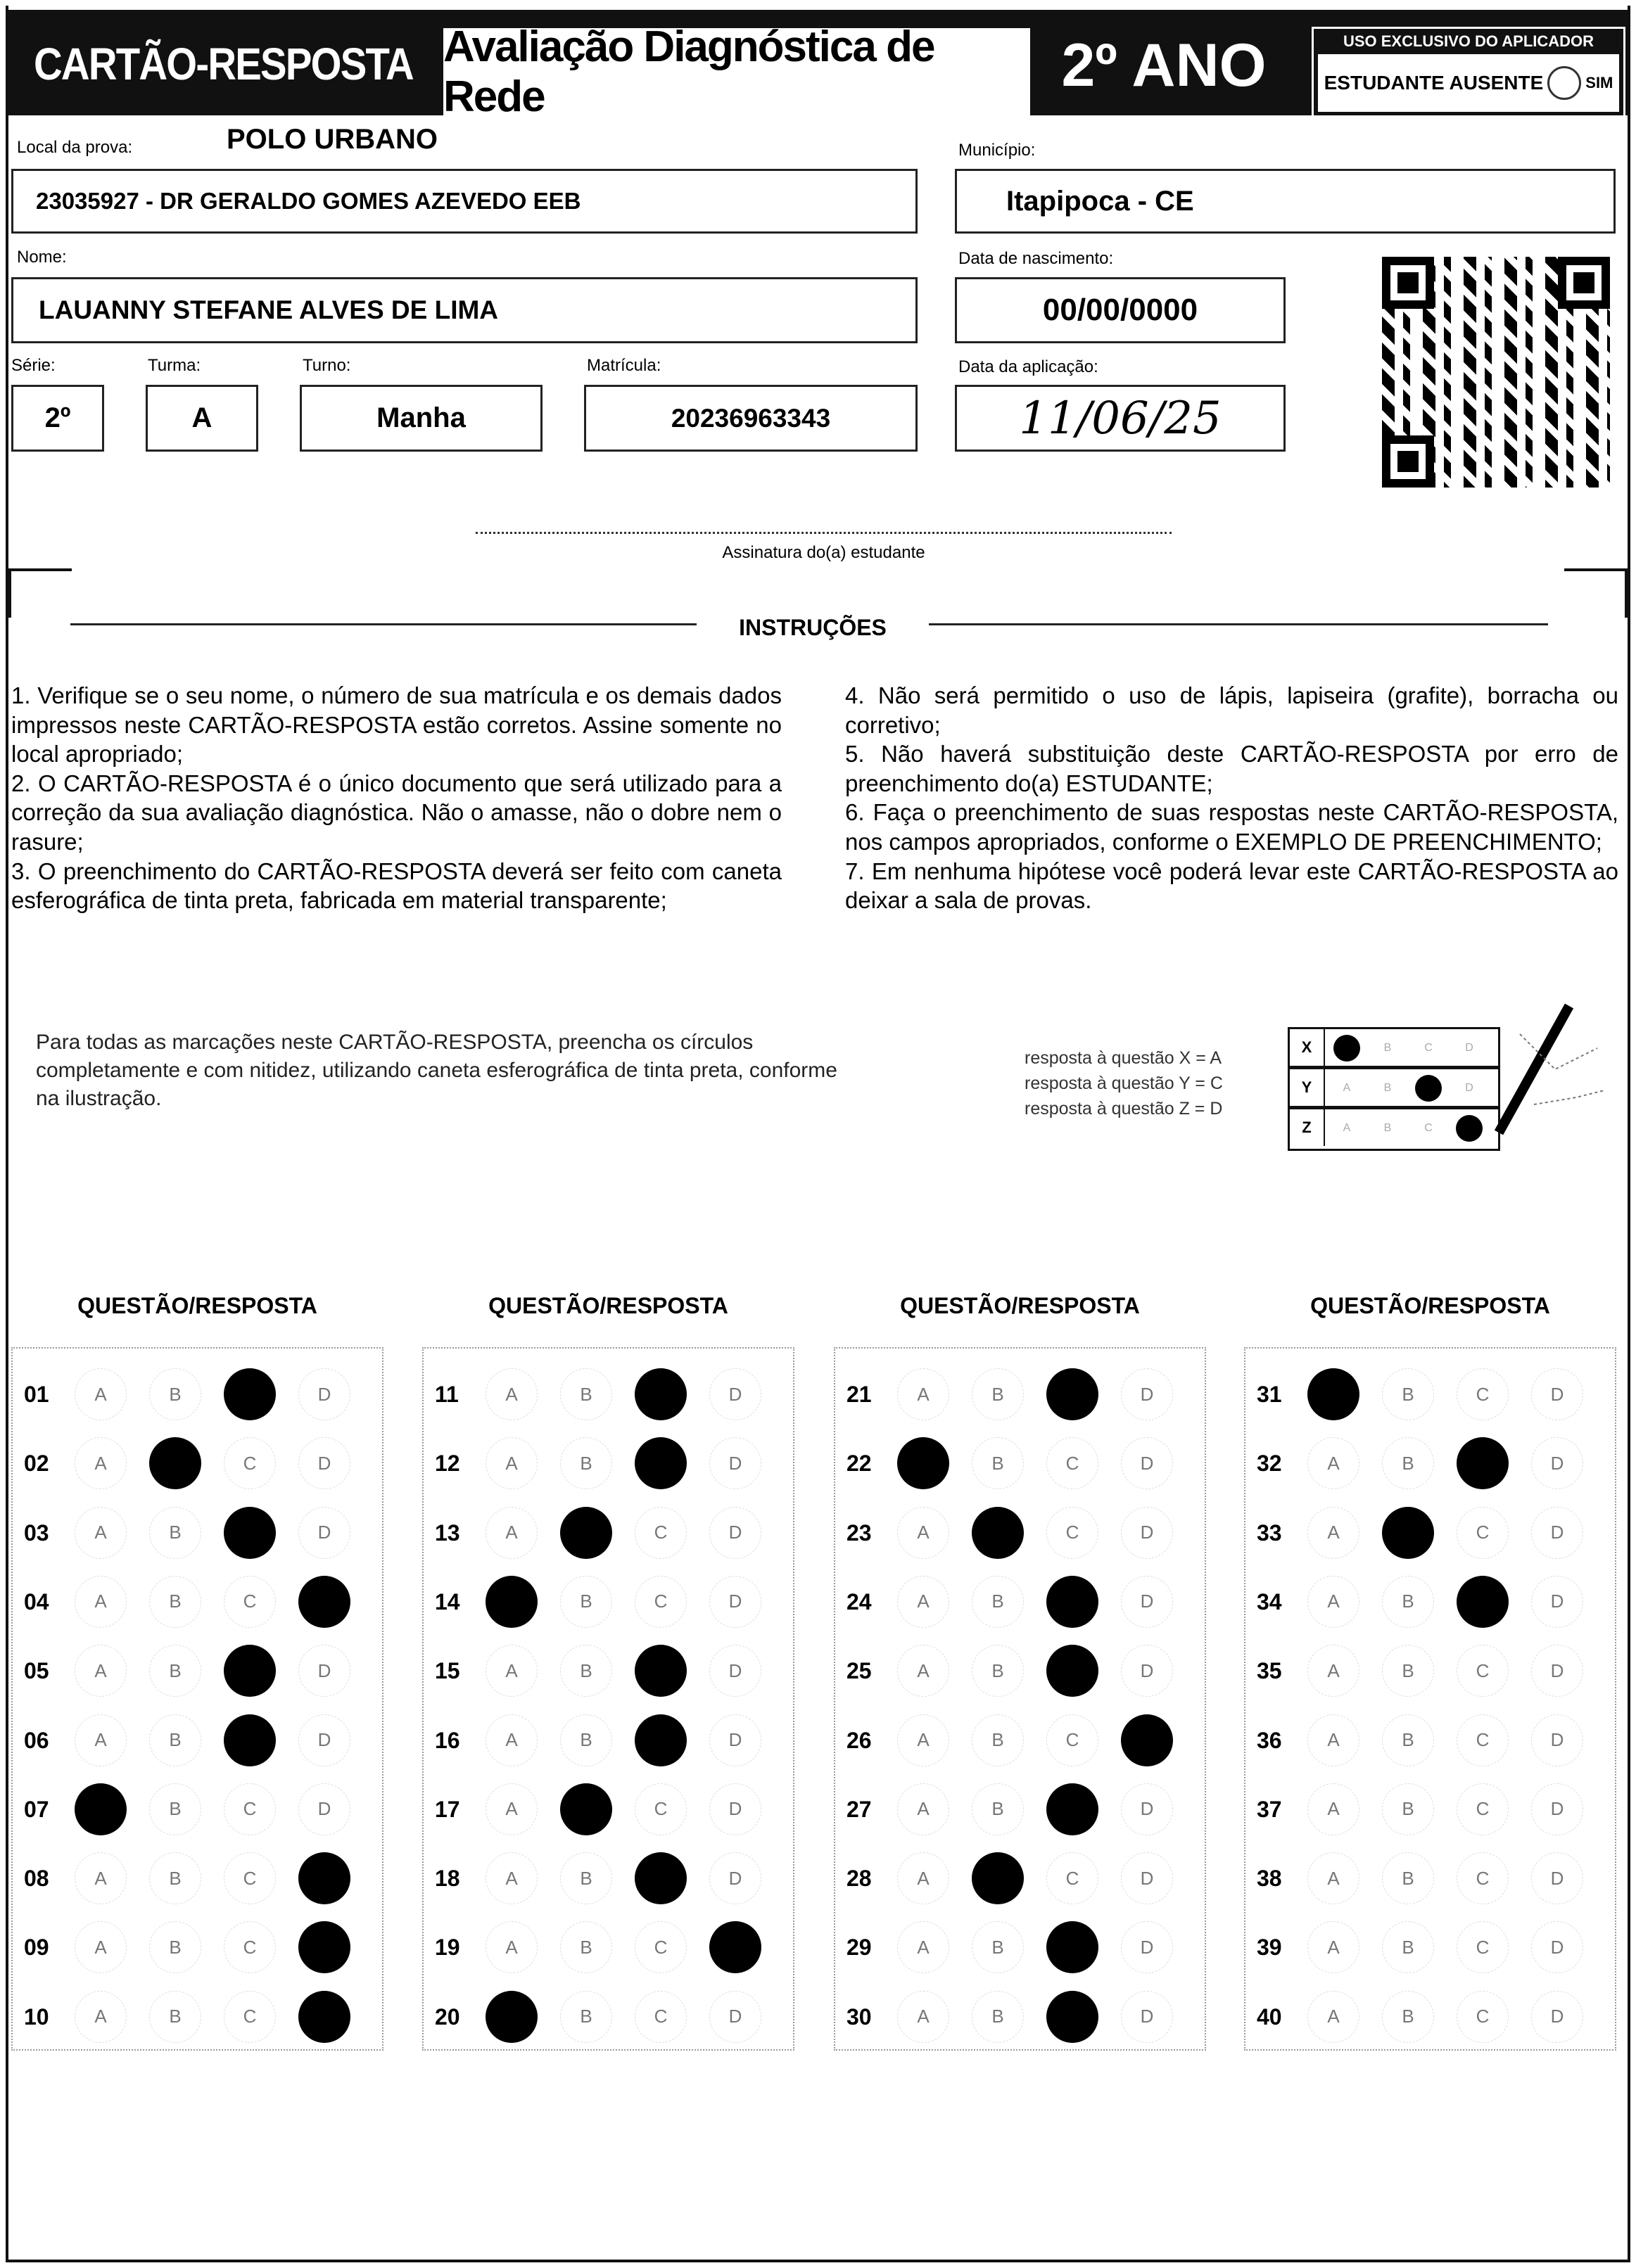  I want to click on answer-bubble-20-B: B, so click(586, 2016).